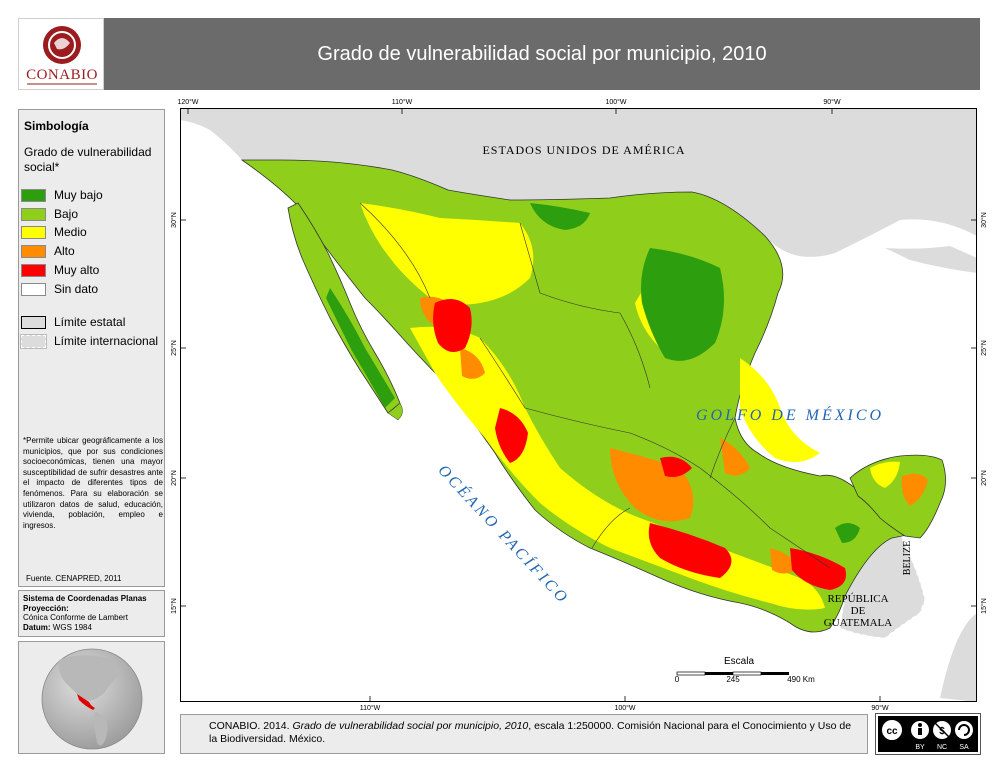  Describe the element at coordinates (447, 254) in the screenshot. I see `sonora-chihuahua-medio` at that location.